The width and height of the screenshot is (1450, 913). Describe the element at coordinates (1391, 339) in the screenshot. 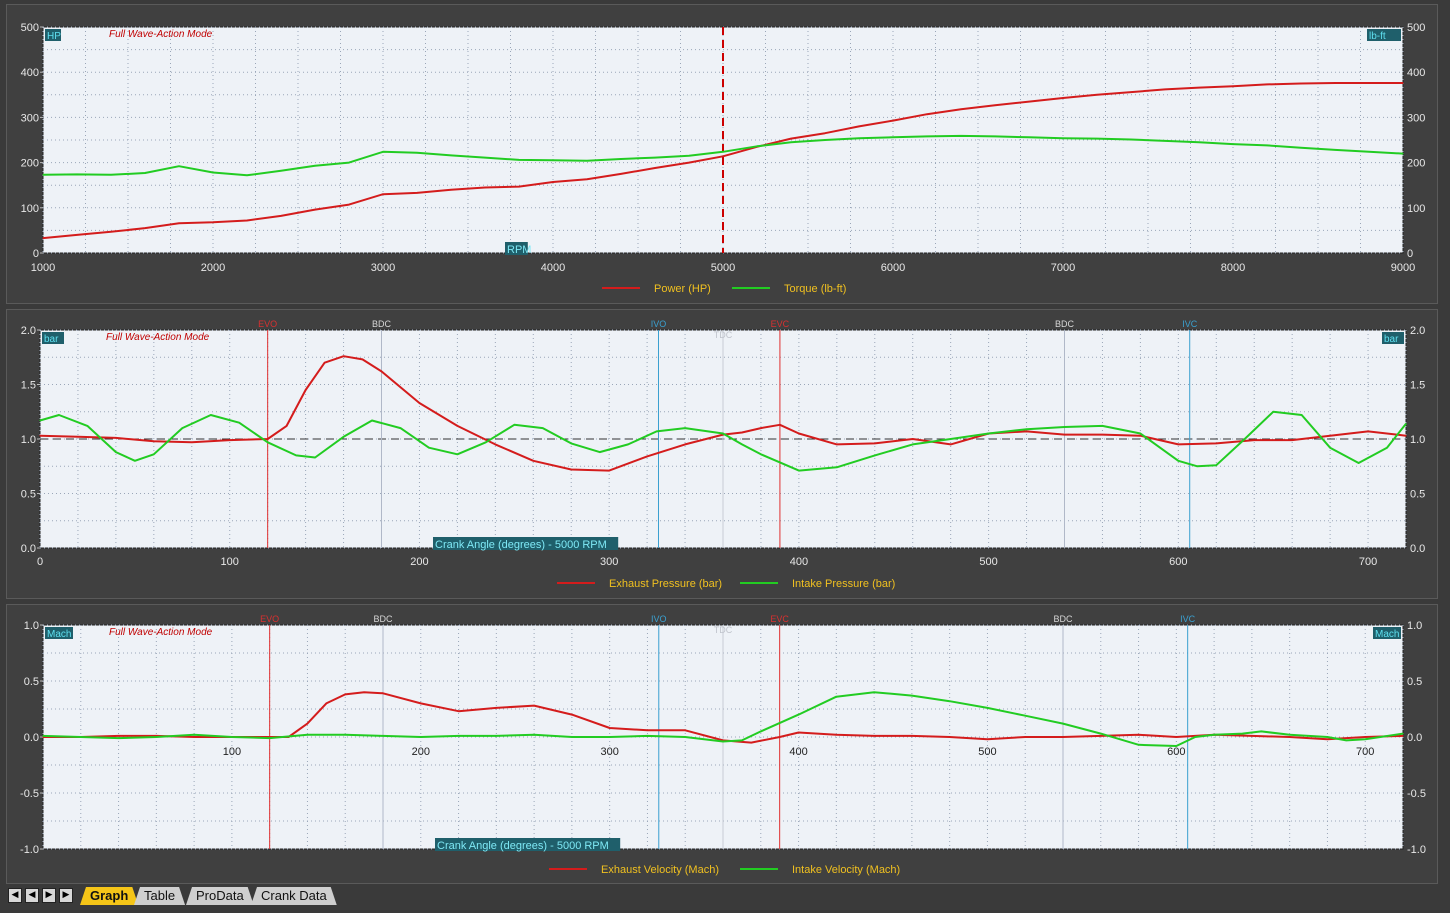

I see `unit-label-right: bar` at that location.